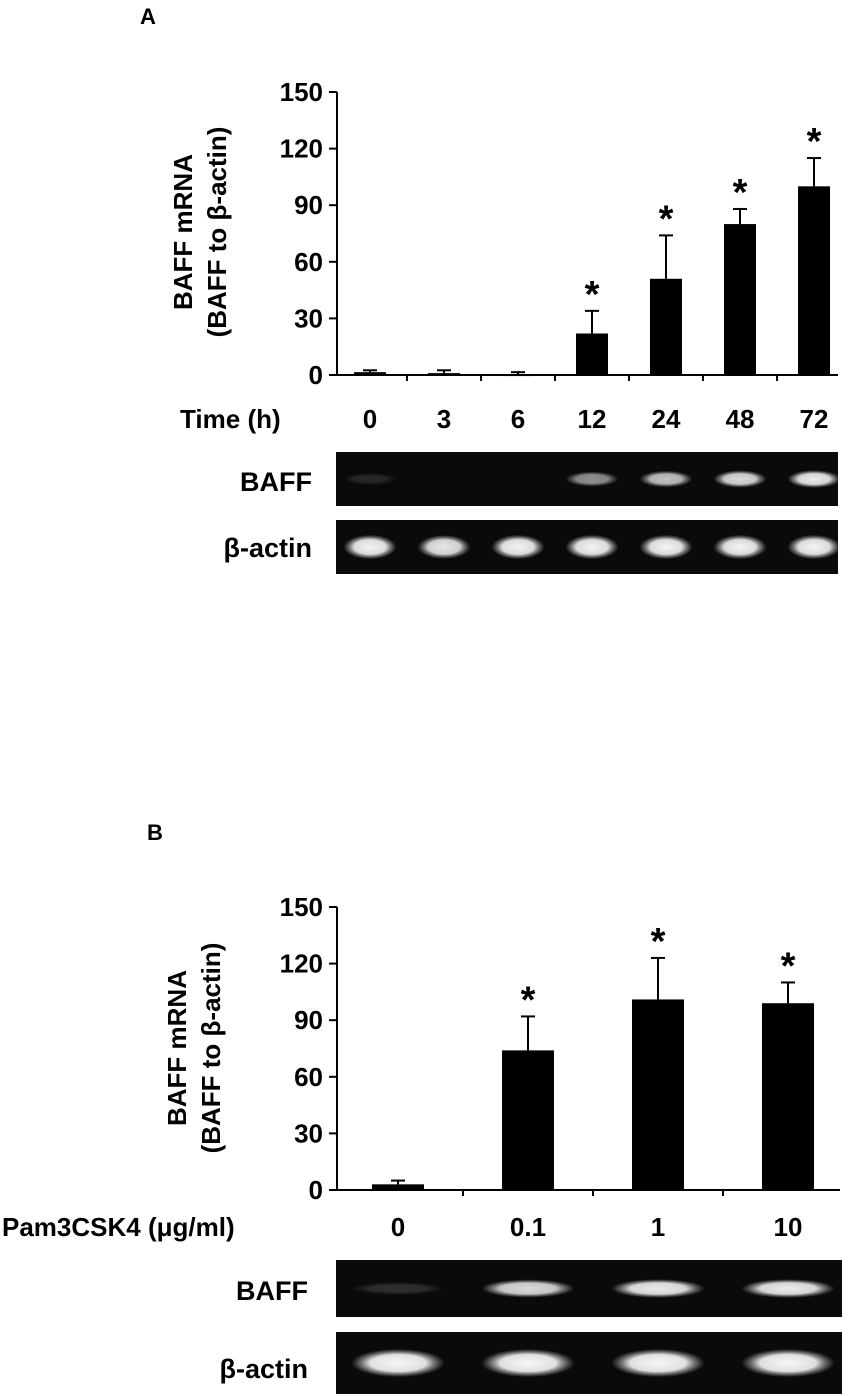  What do you see at coordinates (230, 419) in the screenshot?
I see `panel-a-xlabel: Time (h)` at bounding box center [230, 419].